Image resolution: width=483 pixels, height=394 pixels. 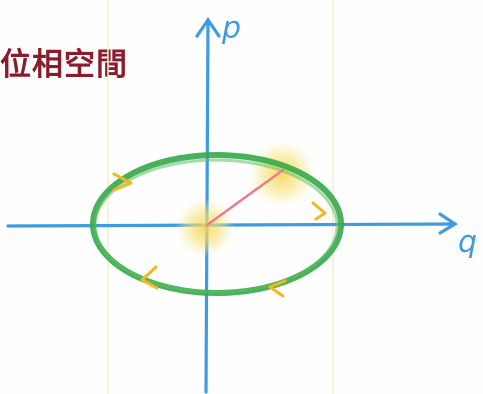 I want to click on q-axis-label: q, so click(x=467, y=242).